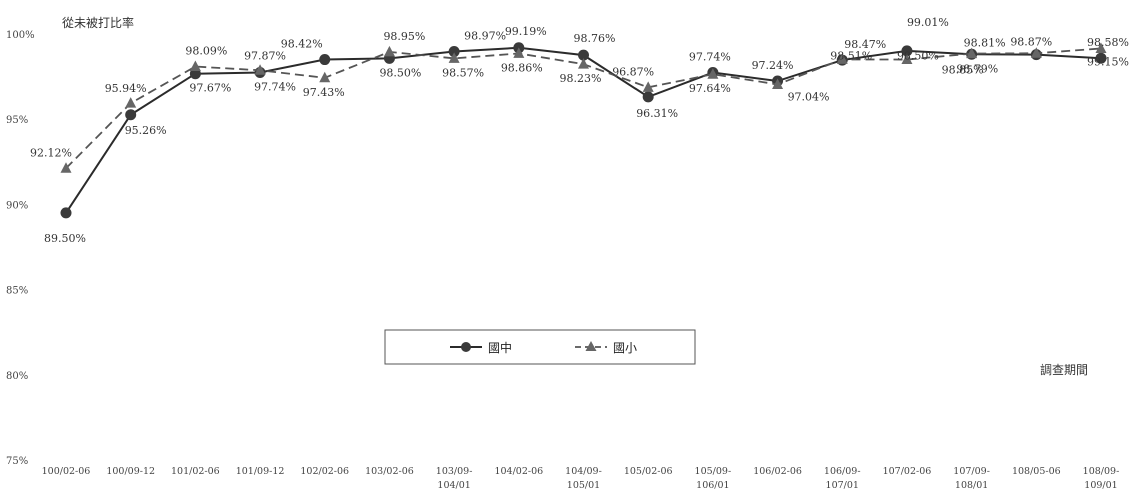  What do you see at coordinates (195, 471) in the screenshot?
I see `x-tick-label: 101/02-06` at bounding box center [195, 471].